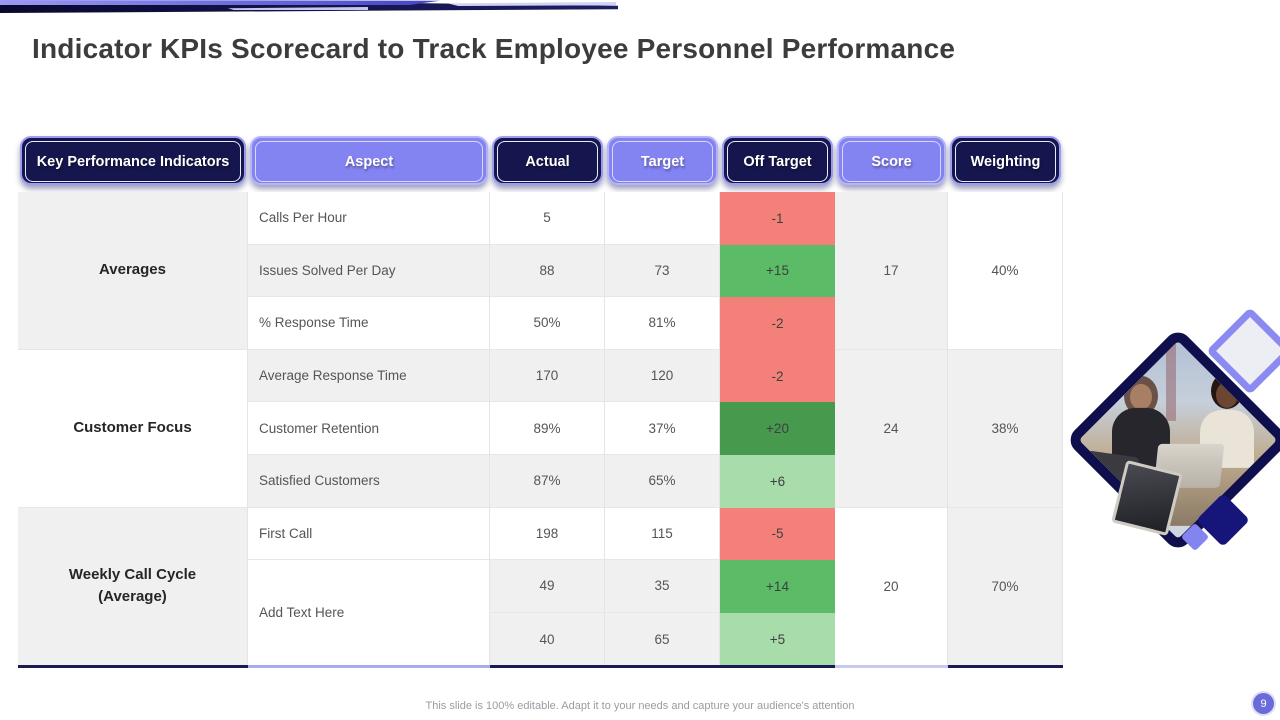 Image resolution: width=1280 pixels, height=720 pixels. I want to click on group-label-weekly-call-cycle: Weekly Call Cycle (Average), so click(133, 586).